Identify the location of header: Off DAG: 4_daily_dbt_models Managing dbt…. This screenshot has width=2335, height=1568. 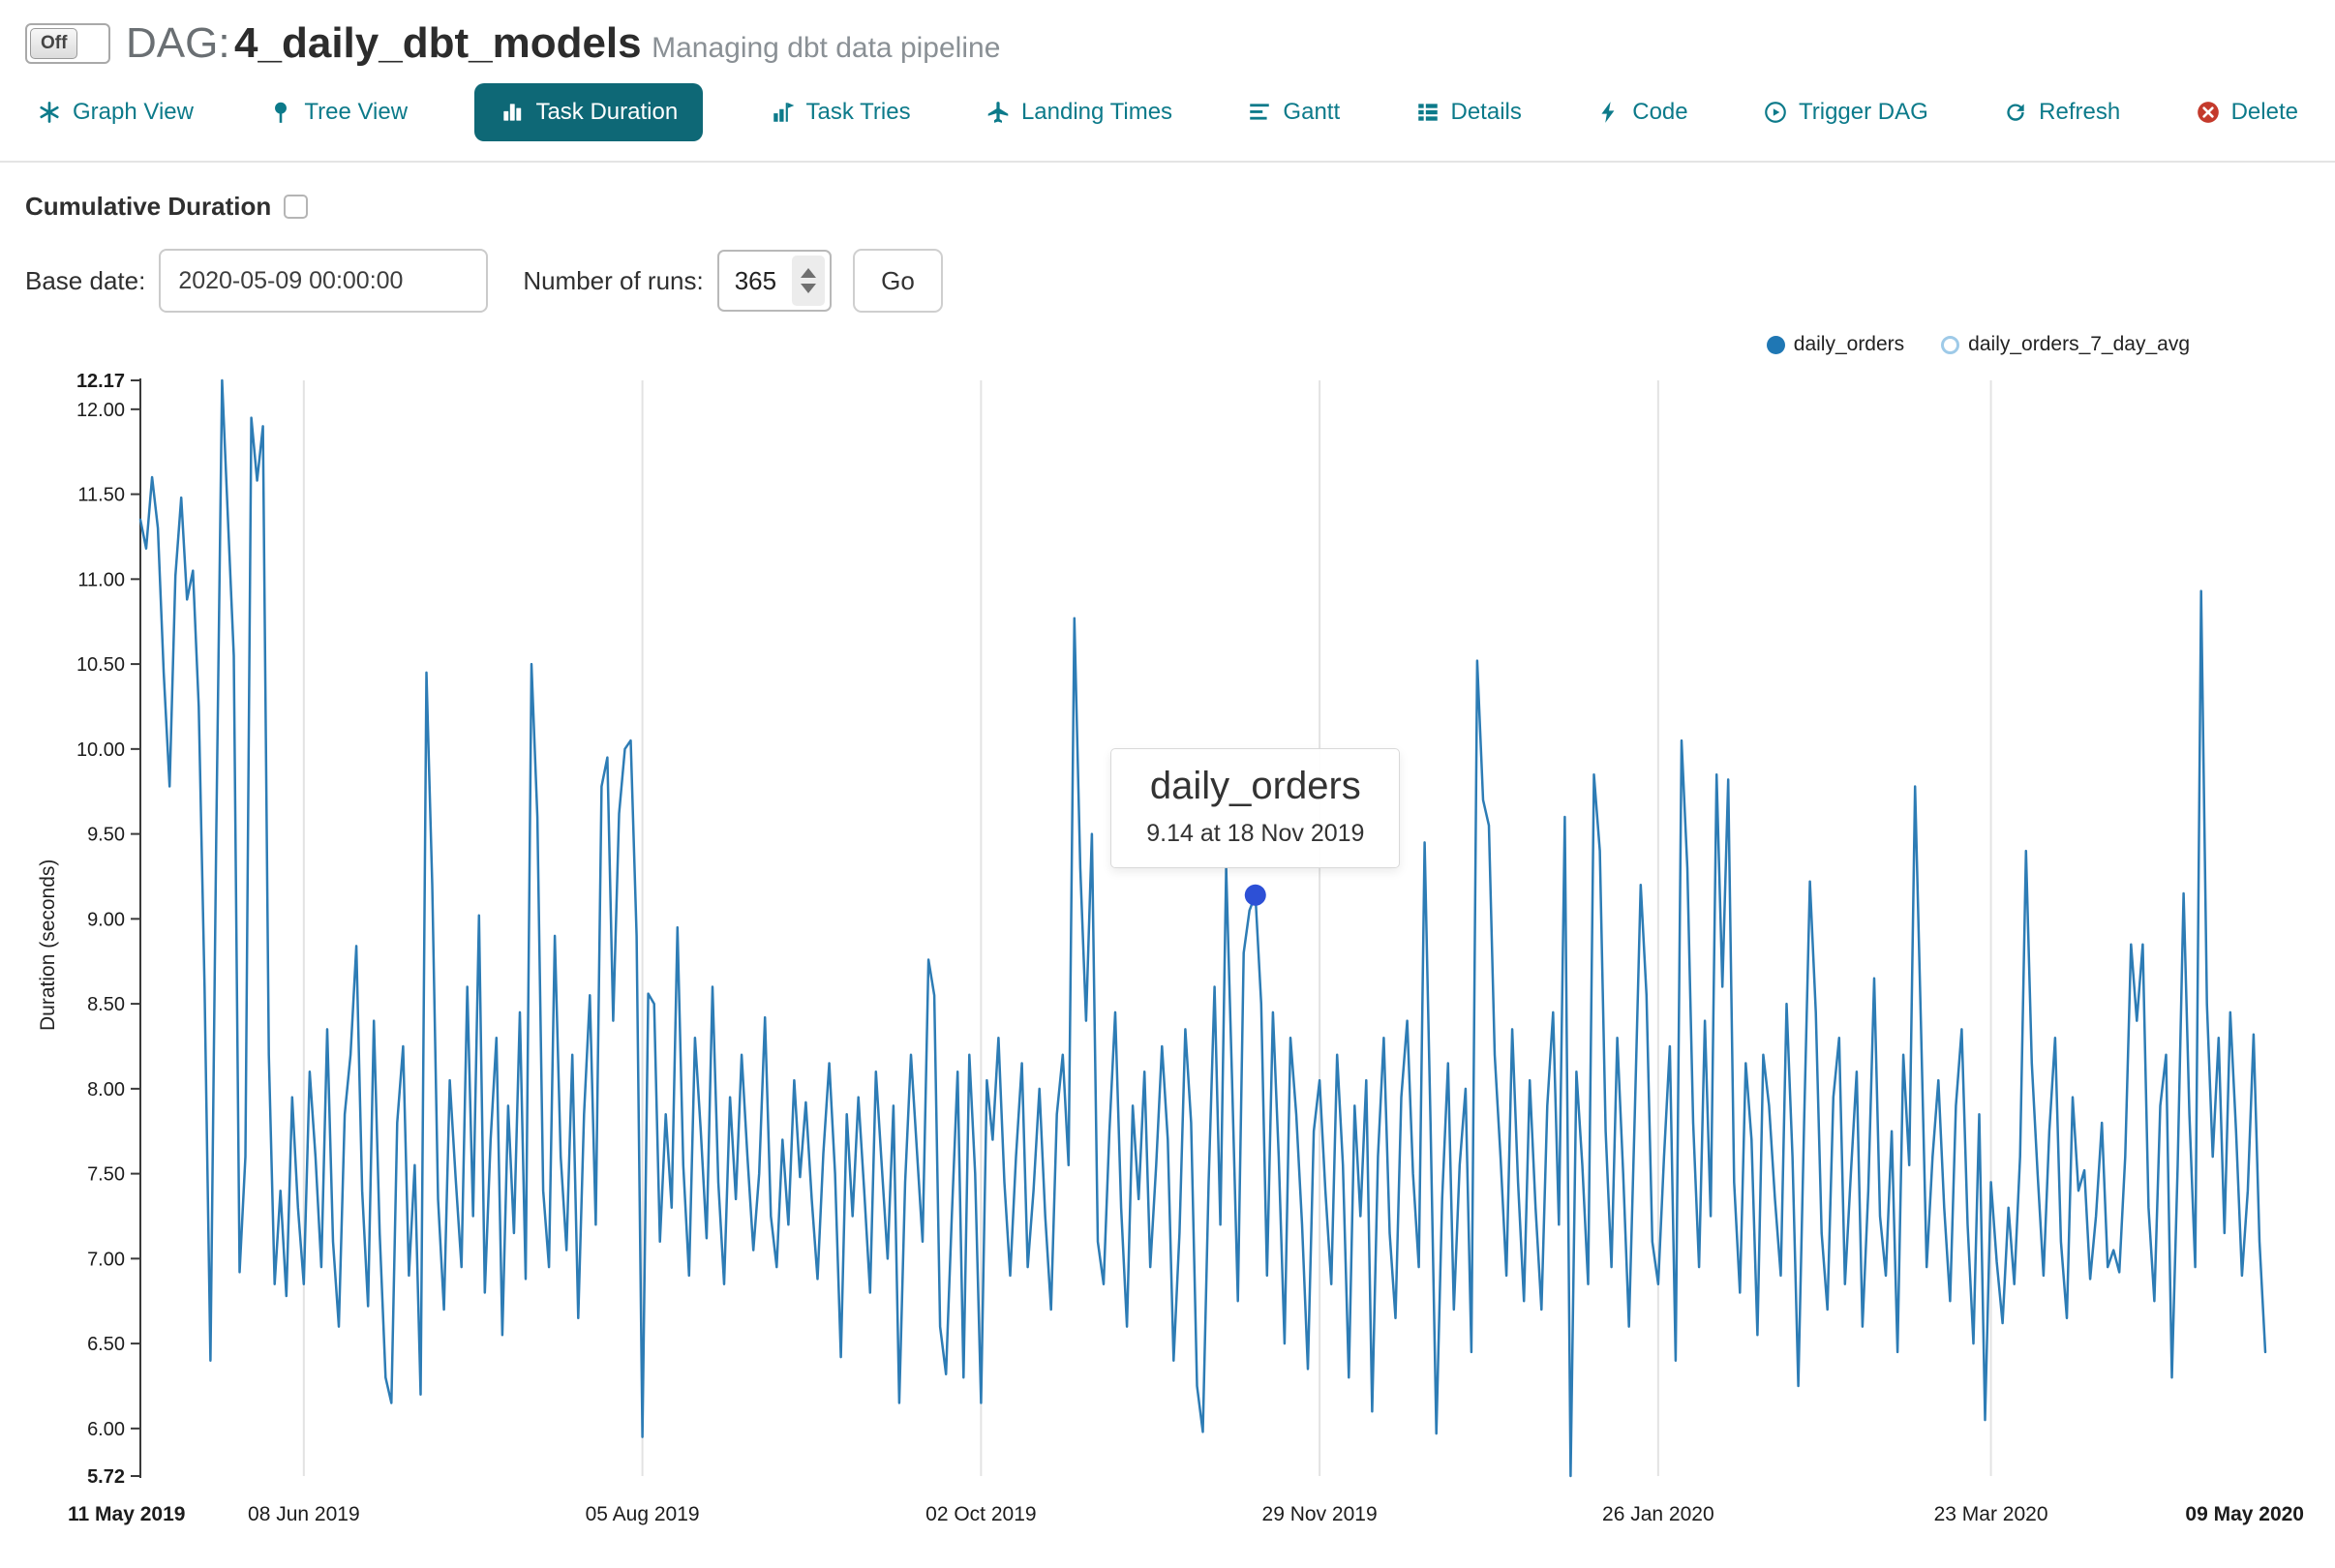
(1167, 36).